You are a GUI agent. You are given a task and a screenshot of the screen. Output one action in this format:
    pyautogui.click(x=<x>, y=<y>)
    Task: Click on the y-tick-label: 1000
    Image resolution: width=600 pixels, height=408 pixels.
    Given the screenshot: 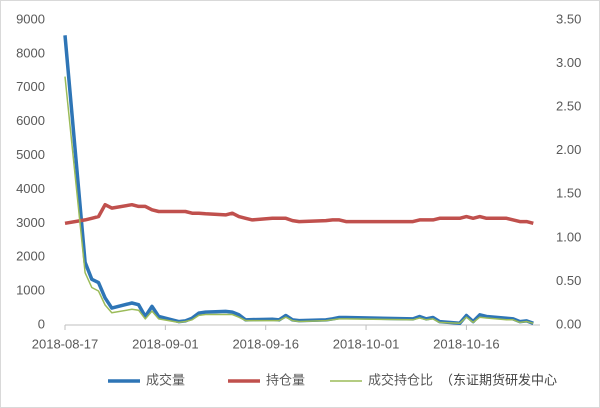 What is the action you would take?
    pyautogui.click(x=30, y=290)
    